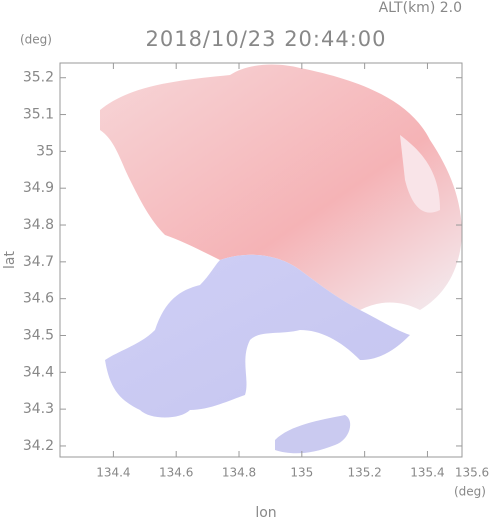 Image resolution: width=491 pixels, height=521 pixels. I want to click on x-tick-label: 135.2, so click(364, 473).